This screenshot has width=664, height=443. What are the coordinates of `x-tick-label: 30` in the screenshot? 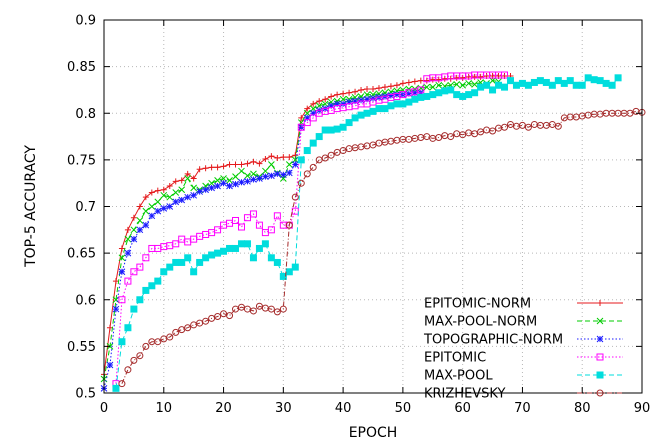 It's located at (283, 408).